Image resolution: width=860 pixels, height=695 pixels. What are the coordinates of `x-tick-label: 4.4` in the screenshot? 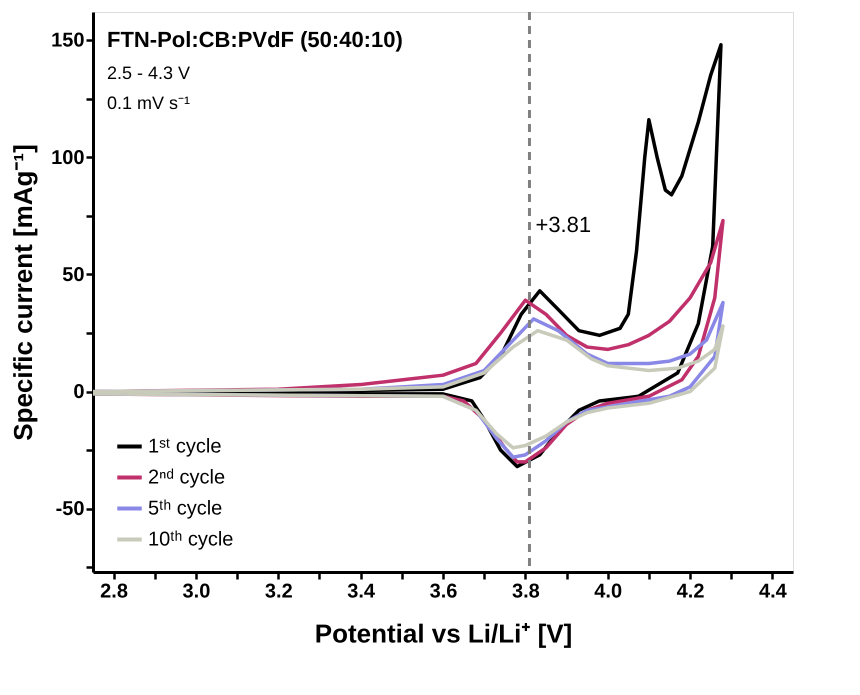 It's located at (773, 591).